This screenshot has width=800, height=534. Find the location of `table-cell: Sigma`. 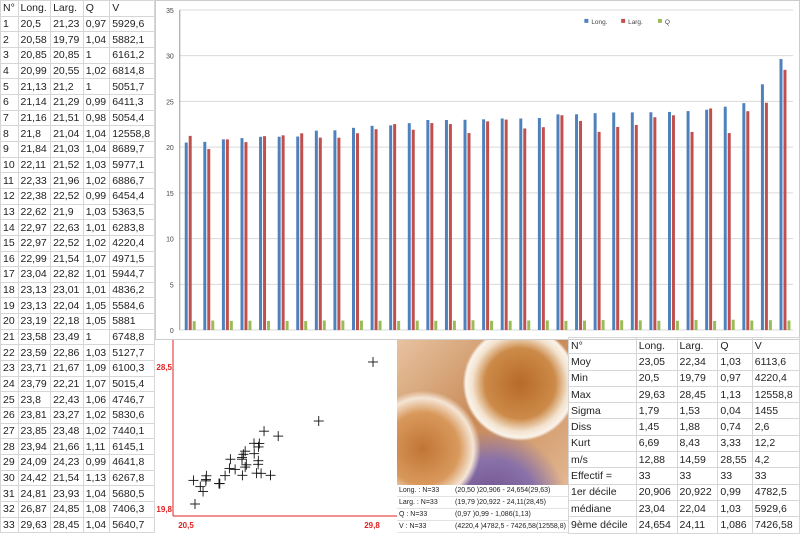

table-cell: Sigma is located at coordinates (602, 411).